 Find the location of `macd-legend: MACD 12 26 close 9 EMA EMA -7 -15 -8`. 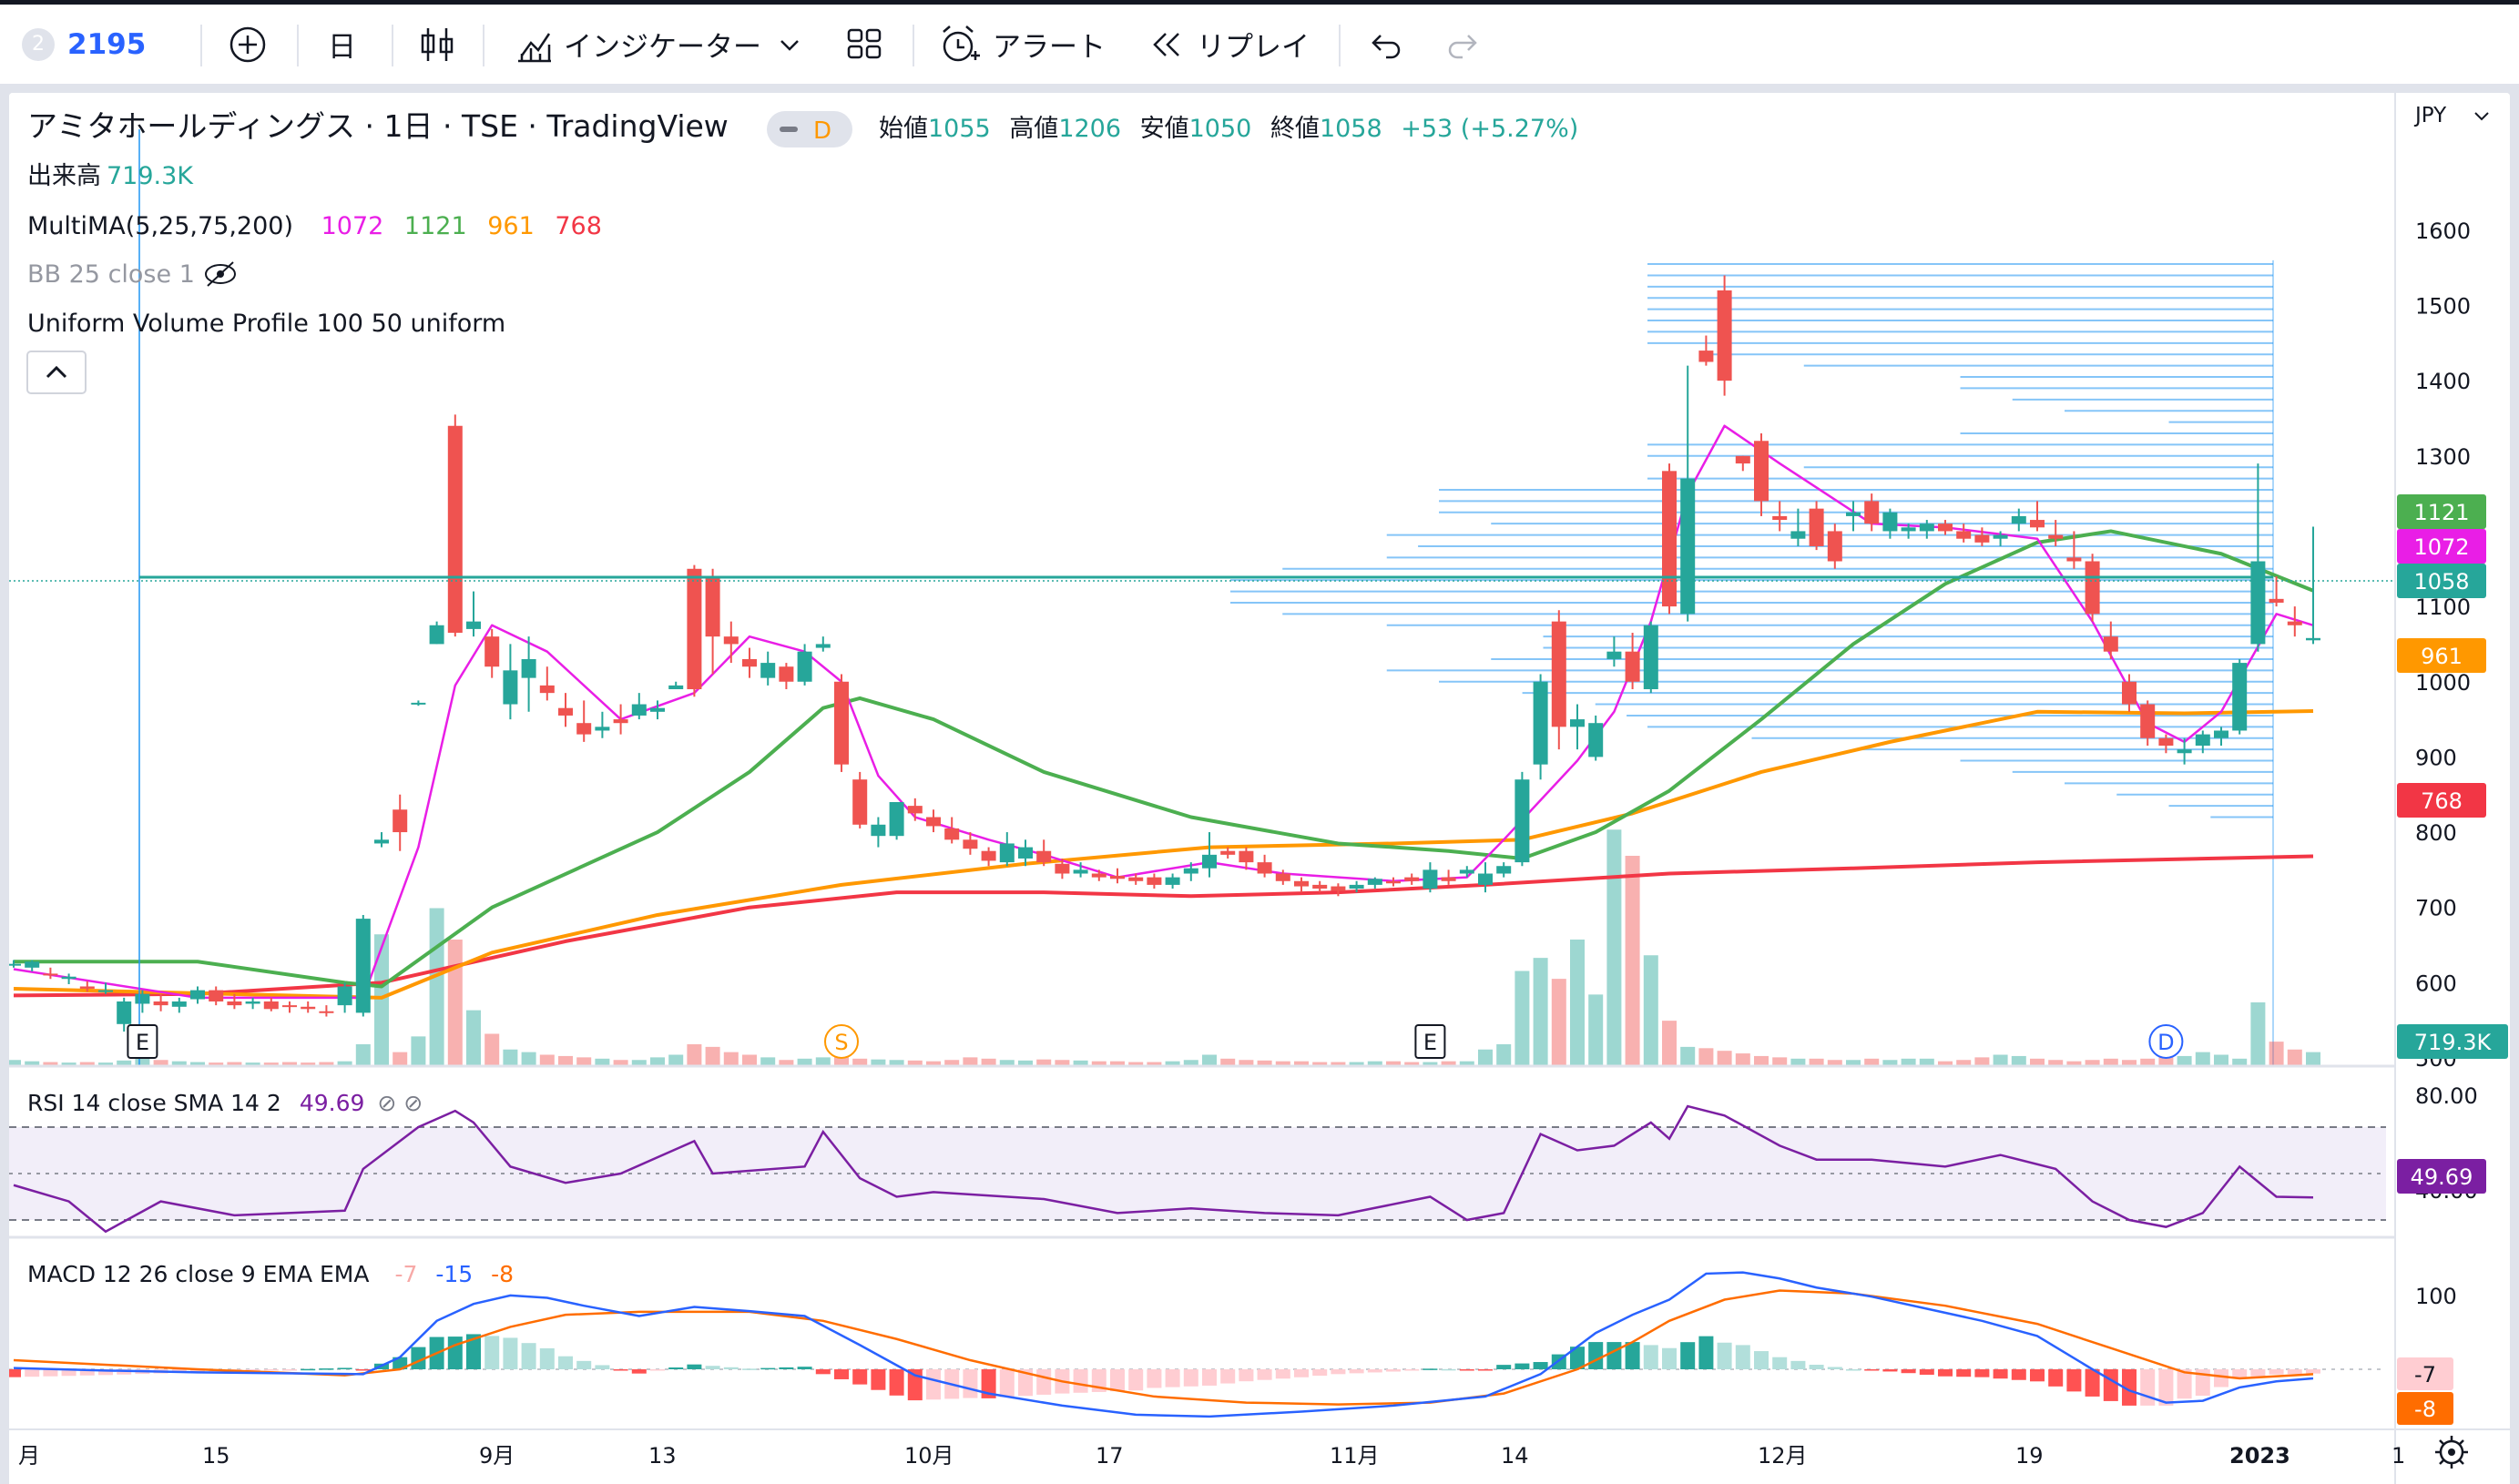

macd-legend: MACD 12 26 close 9 EMA EMA -7 -15 -8 is located at coordinates (270, 1274).